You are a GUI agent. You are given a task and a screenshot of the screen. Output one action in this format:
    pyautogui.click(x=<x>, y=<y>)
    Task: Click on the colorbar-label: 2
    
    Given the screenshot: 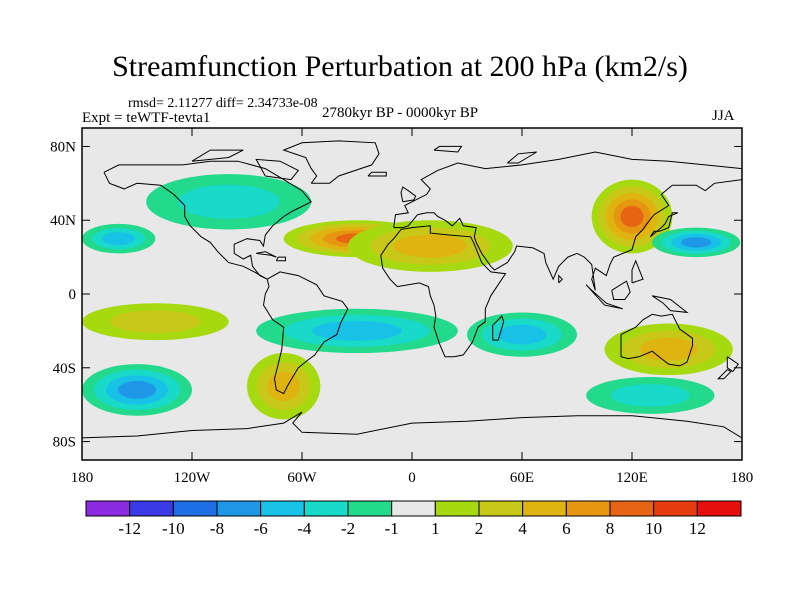 What is the action you would take?
    pyautogui.click(x=479, y=528)
    